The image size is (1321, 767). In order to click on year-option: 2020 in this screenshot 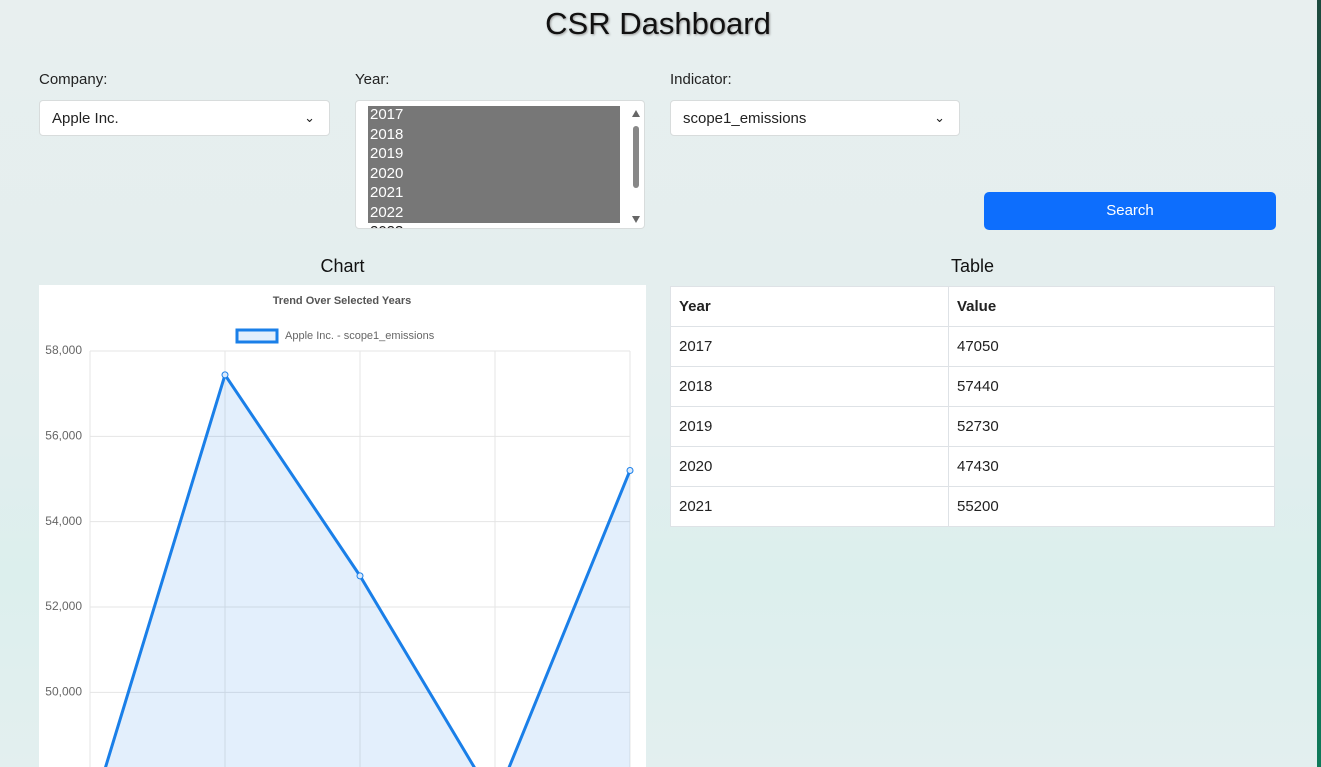, I will do `click(494, 174)`.